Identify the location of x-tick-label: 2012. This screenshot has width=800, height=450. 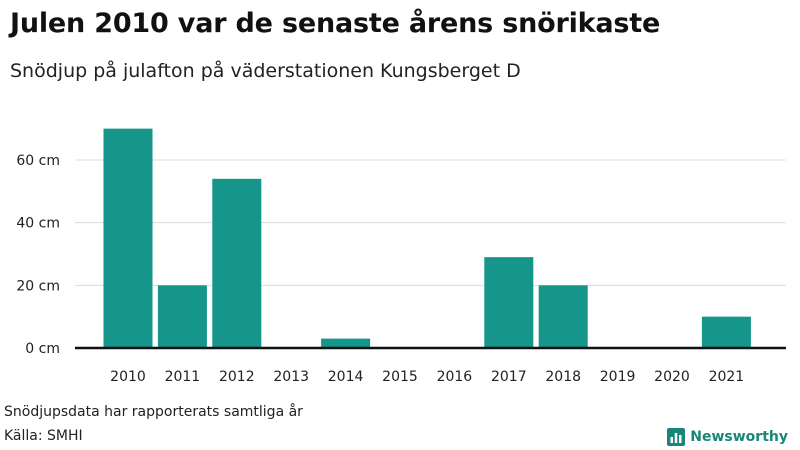
(237, 377).